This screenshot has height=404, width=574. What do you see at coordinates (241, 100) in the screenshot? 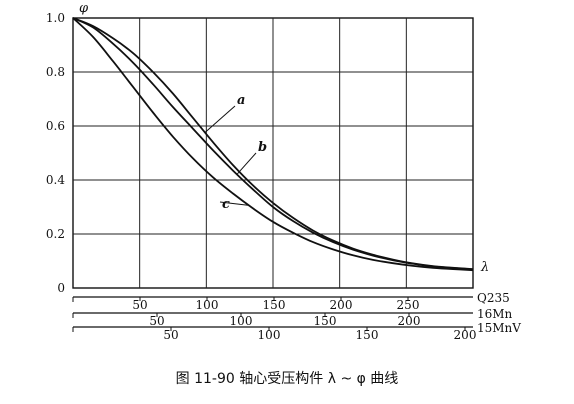
I see `curve-a-label: a` at bounding box center [241, 100].